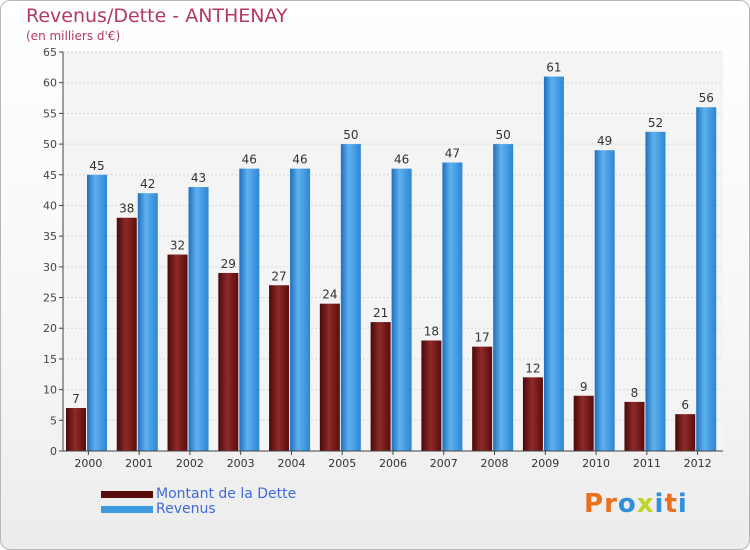 Image resolution: width=750 pixels, height=550 pixels. What do you see at coordinates (532, 368) in the screenshot?
I see `data-label-debt-2009: 12` at bounding box center [532, 368].